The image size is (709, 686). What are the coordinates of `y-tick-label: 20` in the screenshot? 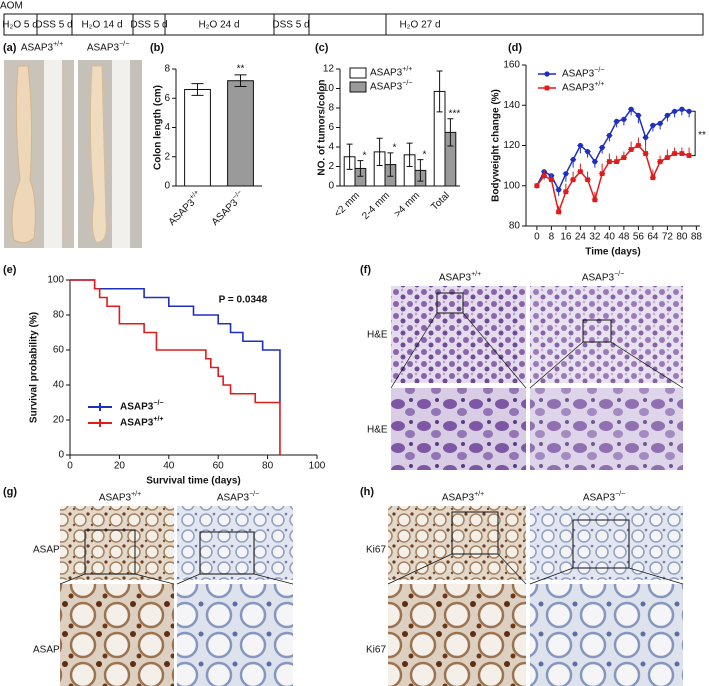 It's located at (59, 420).